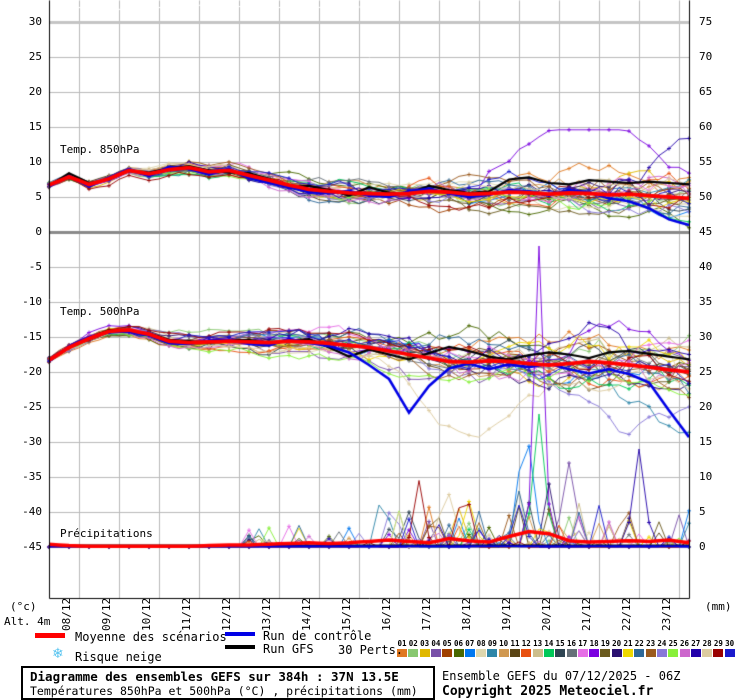 This screenshot has width=740, height=700. What do you see at coordinates (504, 643) in the screenshot?
I see `pert-number: 10` at bounding box center [504, 643].